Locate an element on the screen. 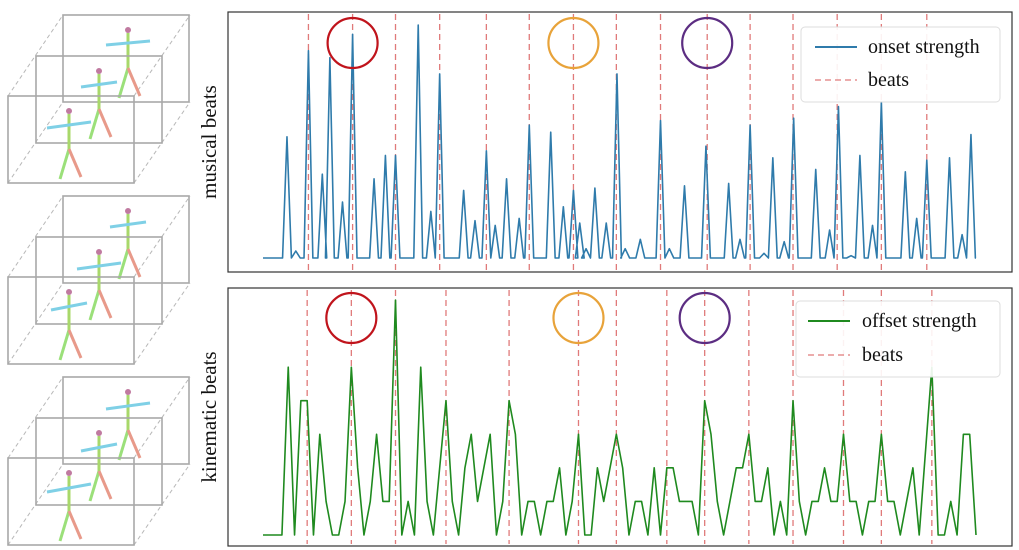  legend-box is located at coordinates (900, 64).